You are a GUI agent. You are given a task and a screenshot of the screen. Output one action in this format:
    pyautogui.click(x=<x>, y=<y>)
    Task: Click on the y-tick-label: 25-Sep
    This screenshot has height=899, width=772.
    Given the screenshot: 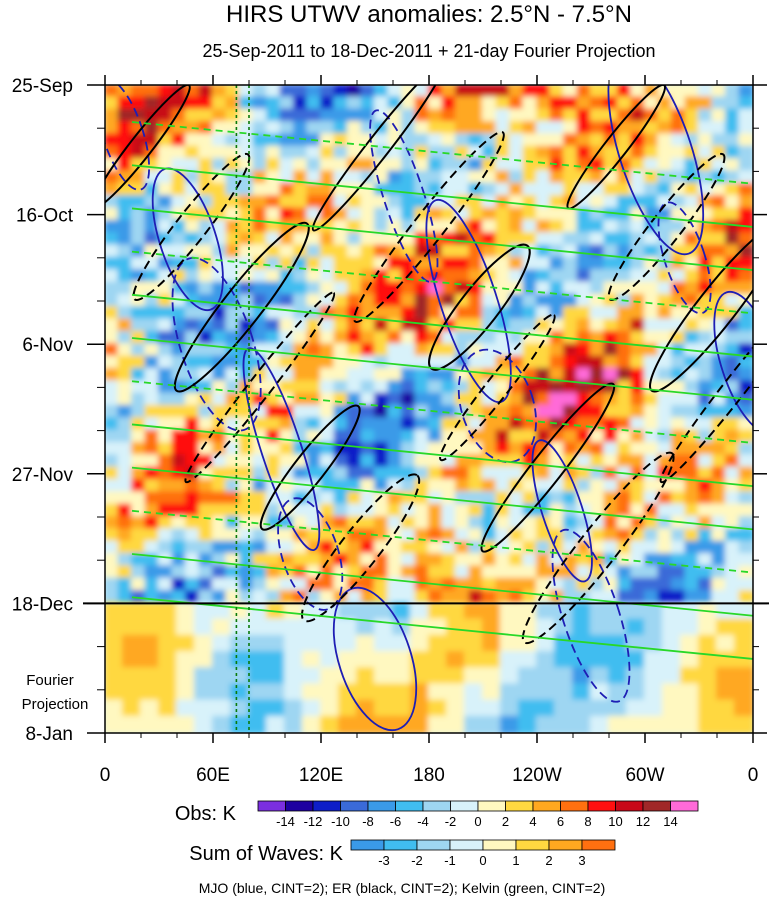 What is the action you would take?
    pyautogui.click(x=42, y=86)
    